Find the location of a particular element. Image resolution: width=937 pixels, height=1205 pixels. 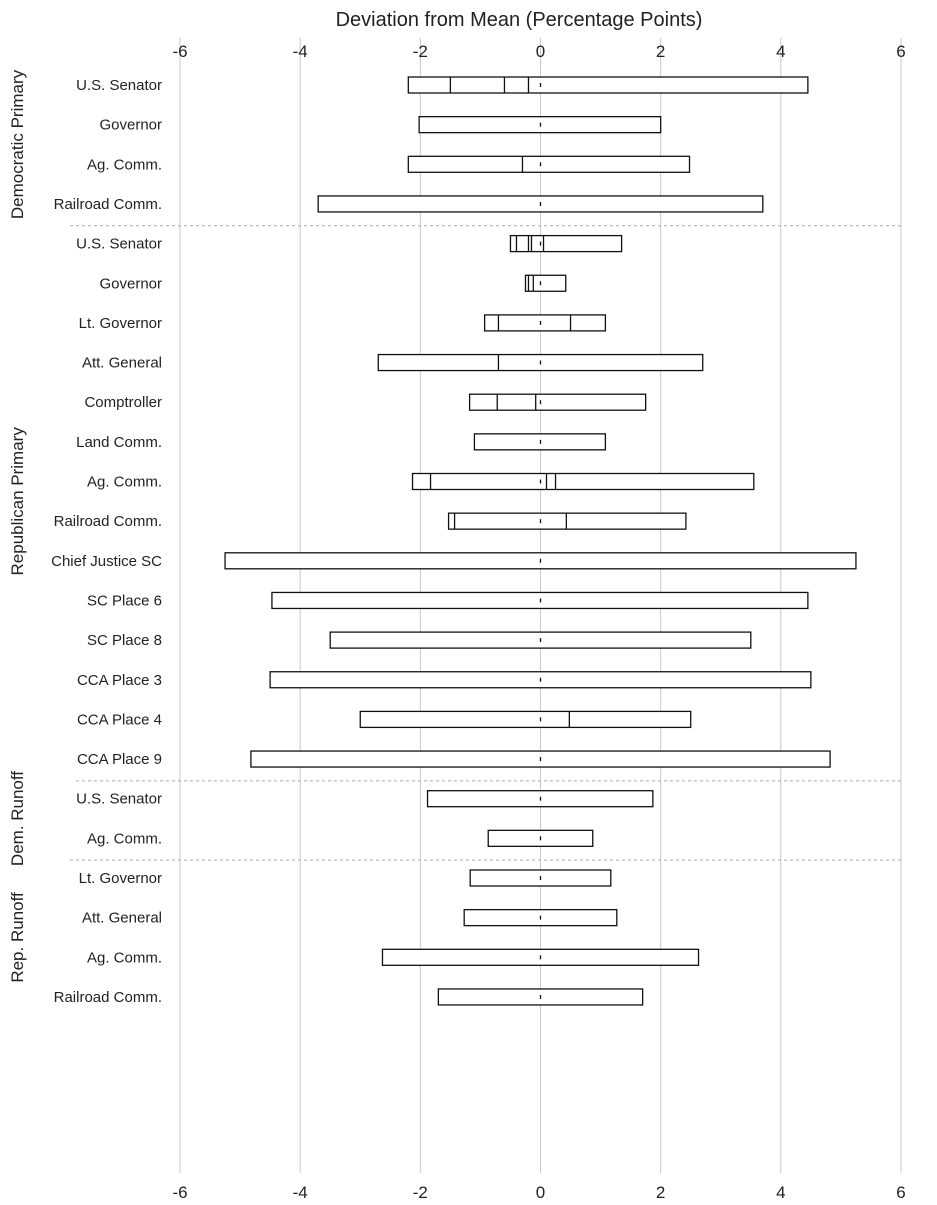

bottom-tick-label: 4 is located at coordinates (780, 1192).